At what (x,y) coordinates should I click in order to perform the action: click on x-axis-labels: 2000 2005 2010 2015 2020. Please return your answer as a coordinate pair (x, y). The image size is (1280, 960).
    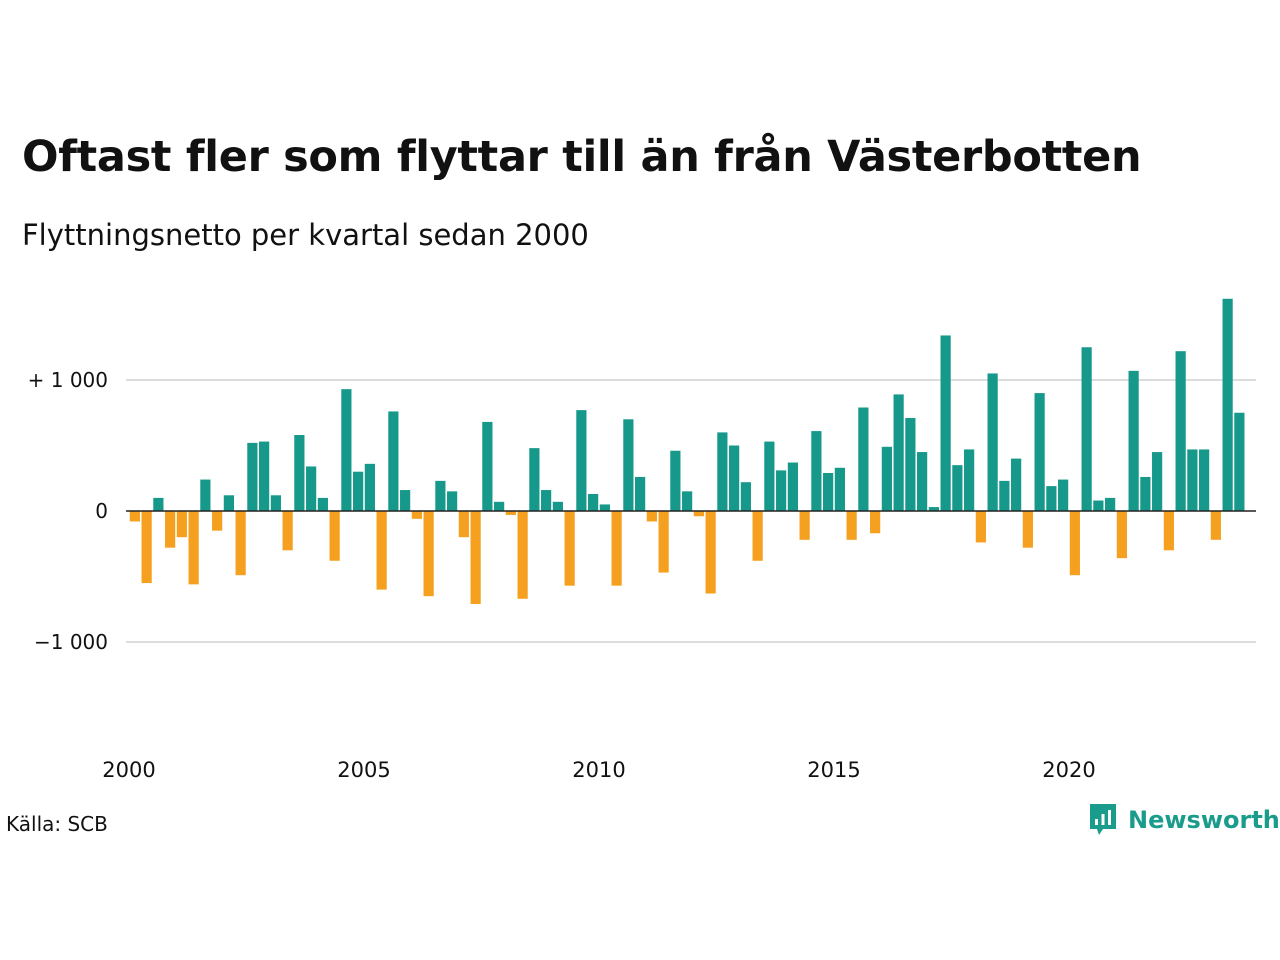
    Looking at the image, I should click on (598, 770).